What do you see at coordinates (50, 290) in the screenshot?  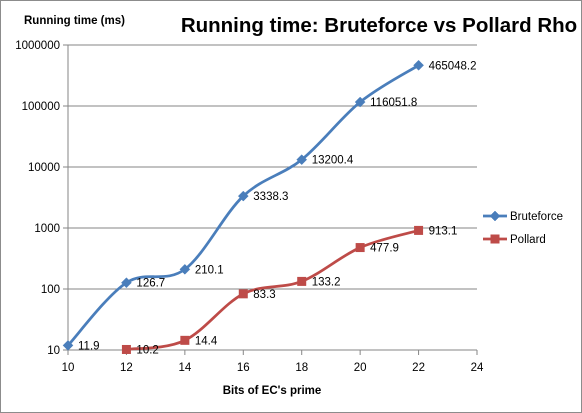 I see `y-tick-label: 100` at bounding box center [50, 290].